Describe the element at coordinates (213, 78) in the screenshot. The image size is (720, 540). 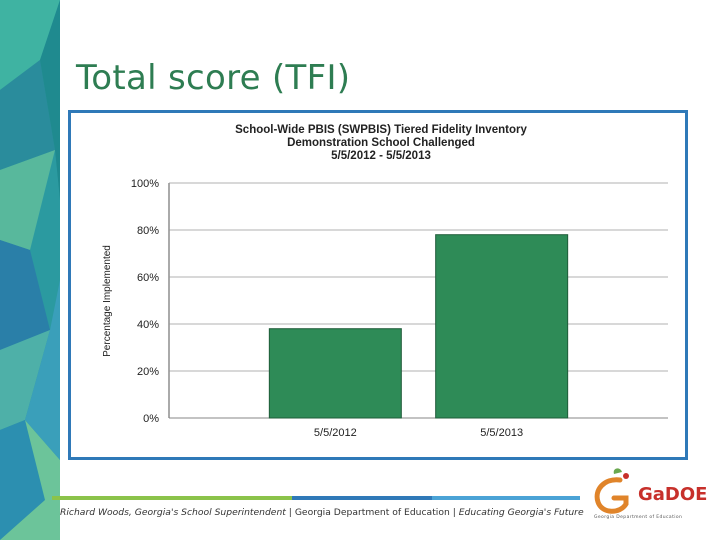
I see `slide-title: Total score (TFI)` at that location.